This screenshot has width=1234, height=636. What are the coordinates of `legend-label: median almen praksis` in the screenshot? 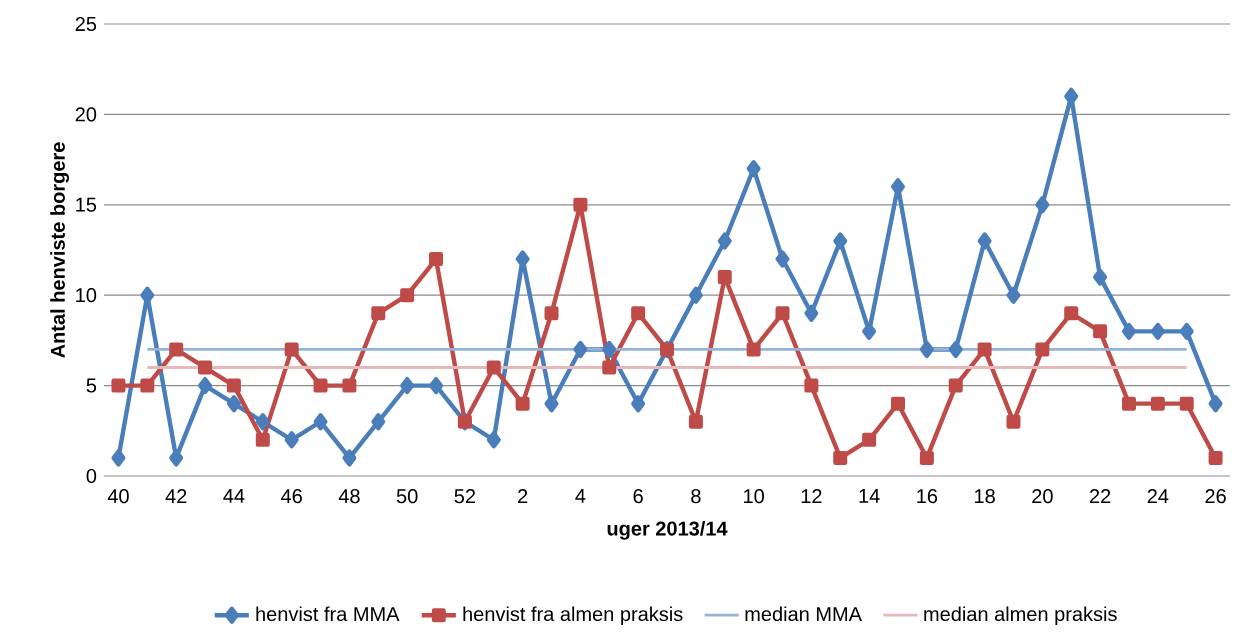 It's located at (1020, 616).